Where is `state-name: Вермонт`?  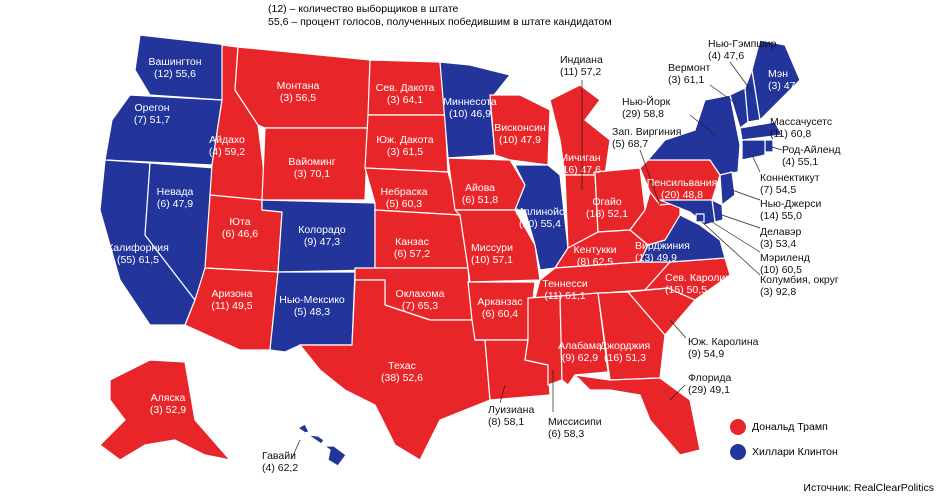
state-name: Вермонт is located at coordinates (689, 68).